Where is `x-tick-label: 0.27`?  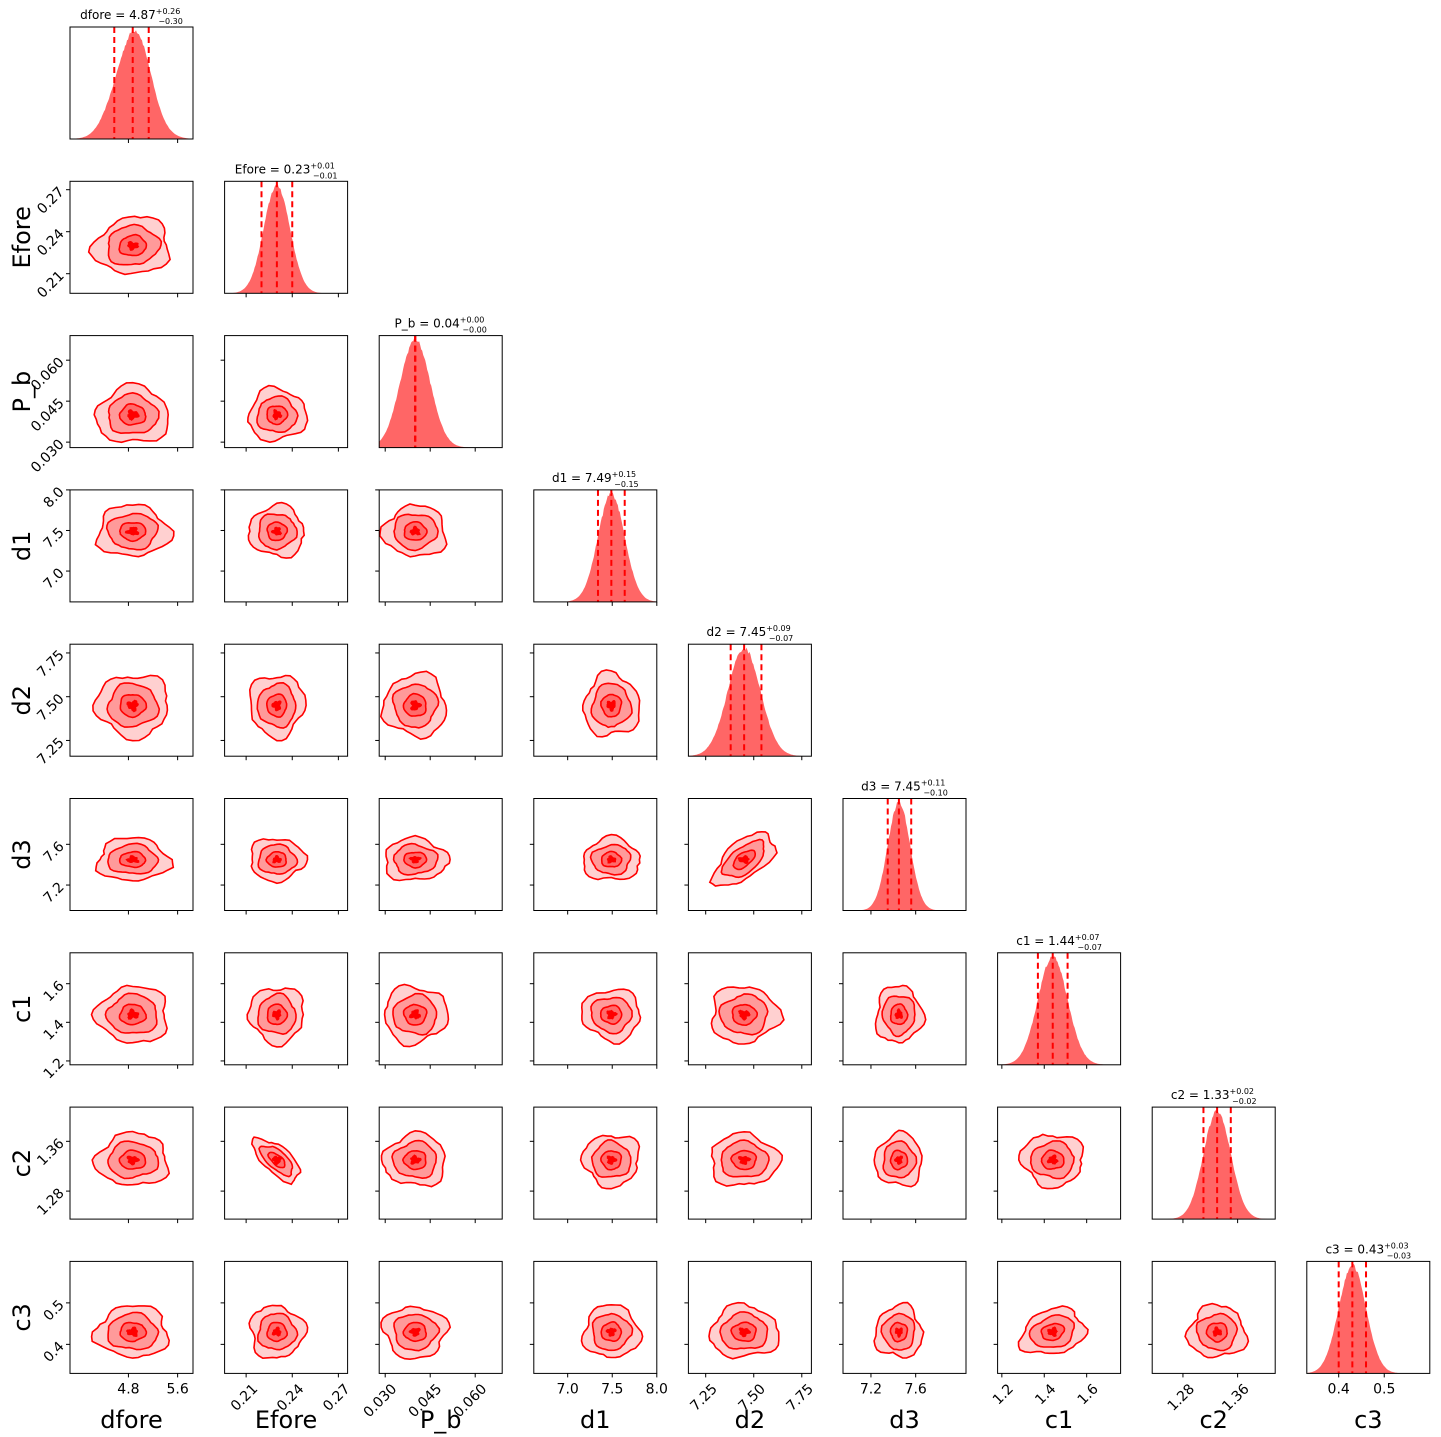 x-tick-label: 0.27 is located at coordinates (336, 1397).